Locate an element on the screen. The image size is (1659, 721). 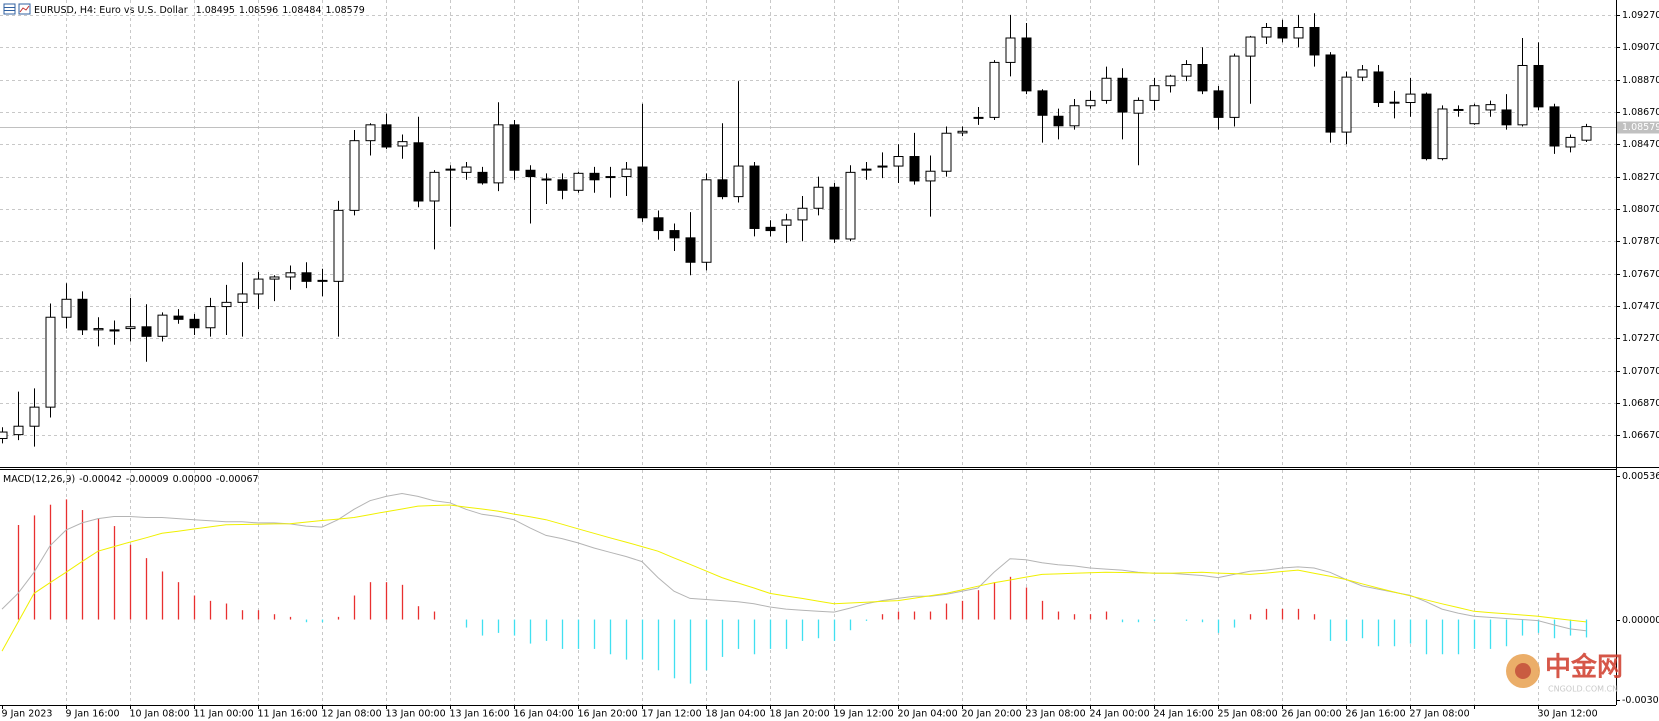
y-tick-label: 1.08070 is located at coordinates (1640, 209).